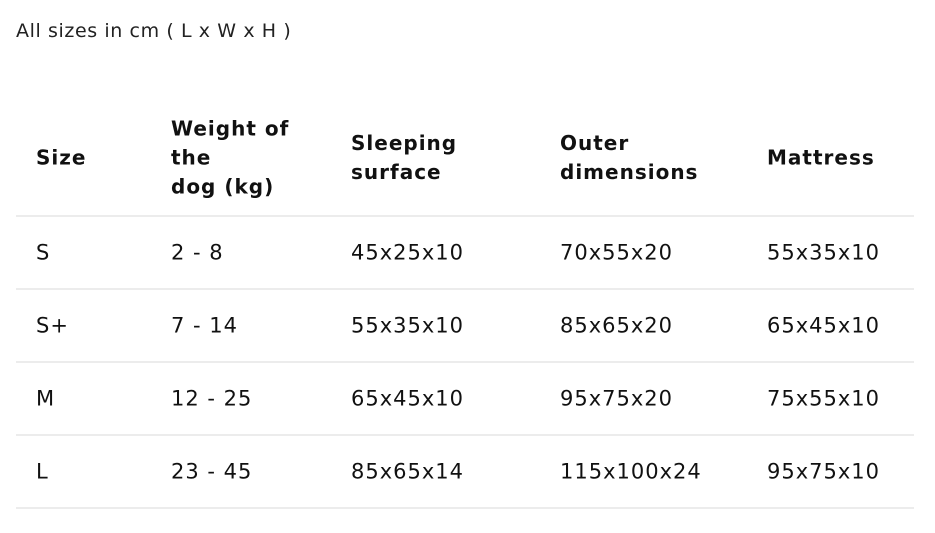  I want to click on column-header-weight: Weight of the dog (kg), so click(230, 157).